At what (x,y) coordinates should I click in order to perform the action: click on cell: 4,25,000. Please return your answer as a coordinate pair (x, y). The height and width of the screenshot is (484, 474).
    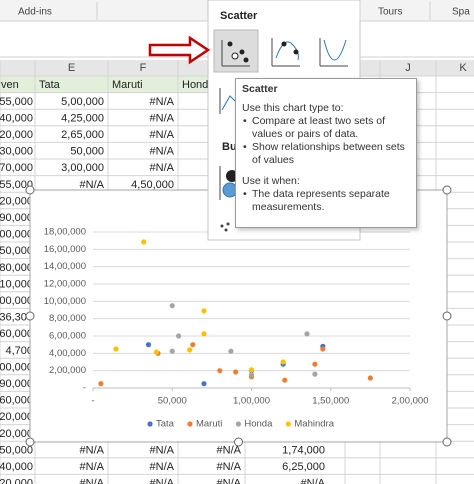
    Looking at the image, I should click on (82, 118).